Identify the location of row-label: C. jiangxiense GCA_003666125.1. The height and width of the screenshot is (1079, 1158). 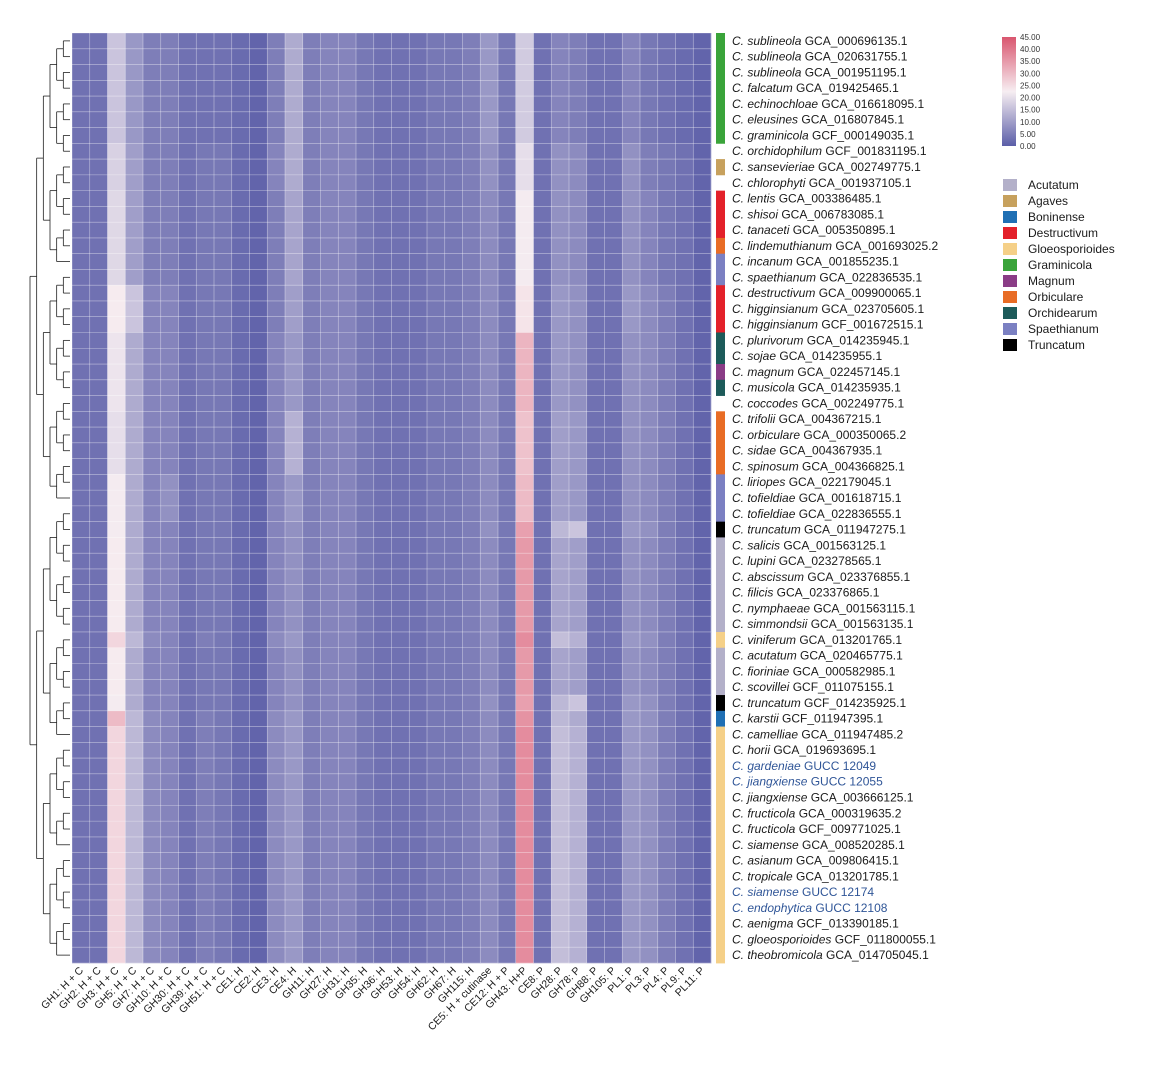
(823, 797).